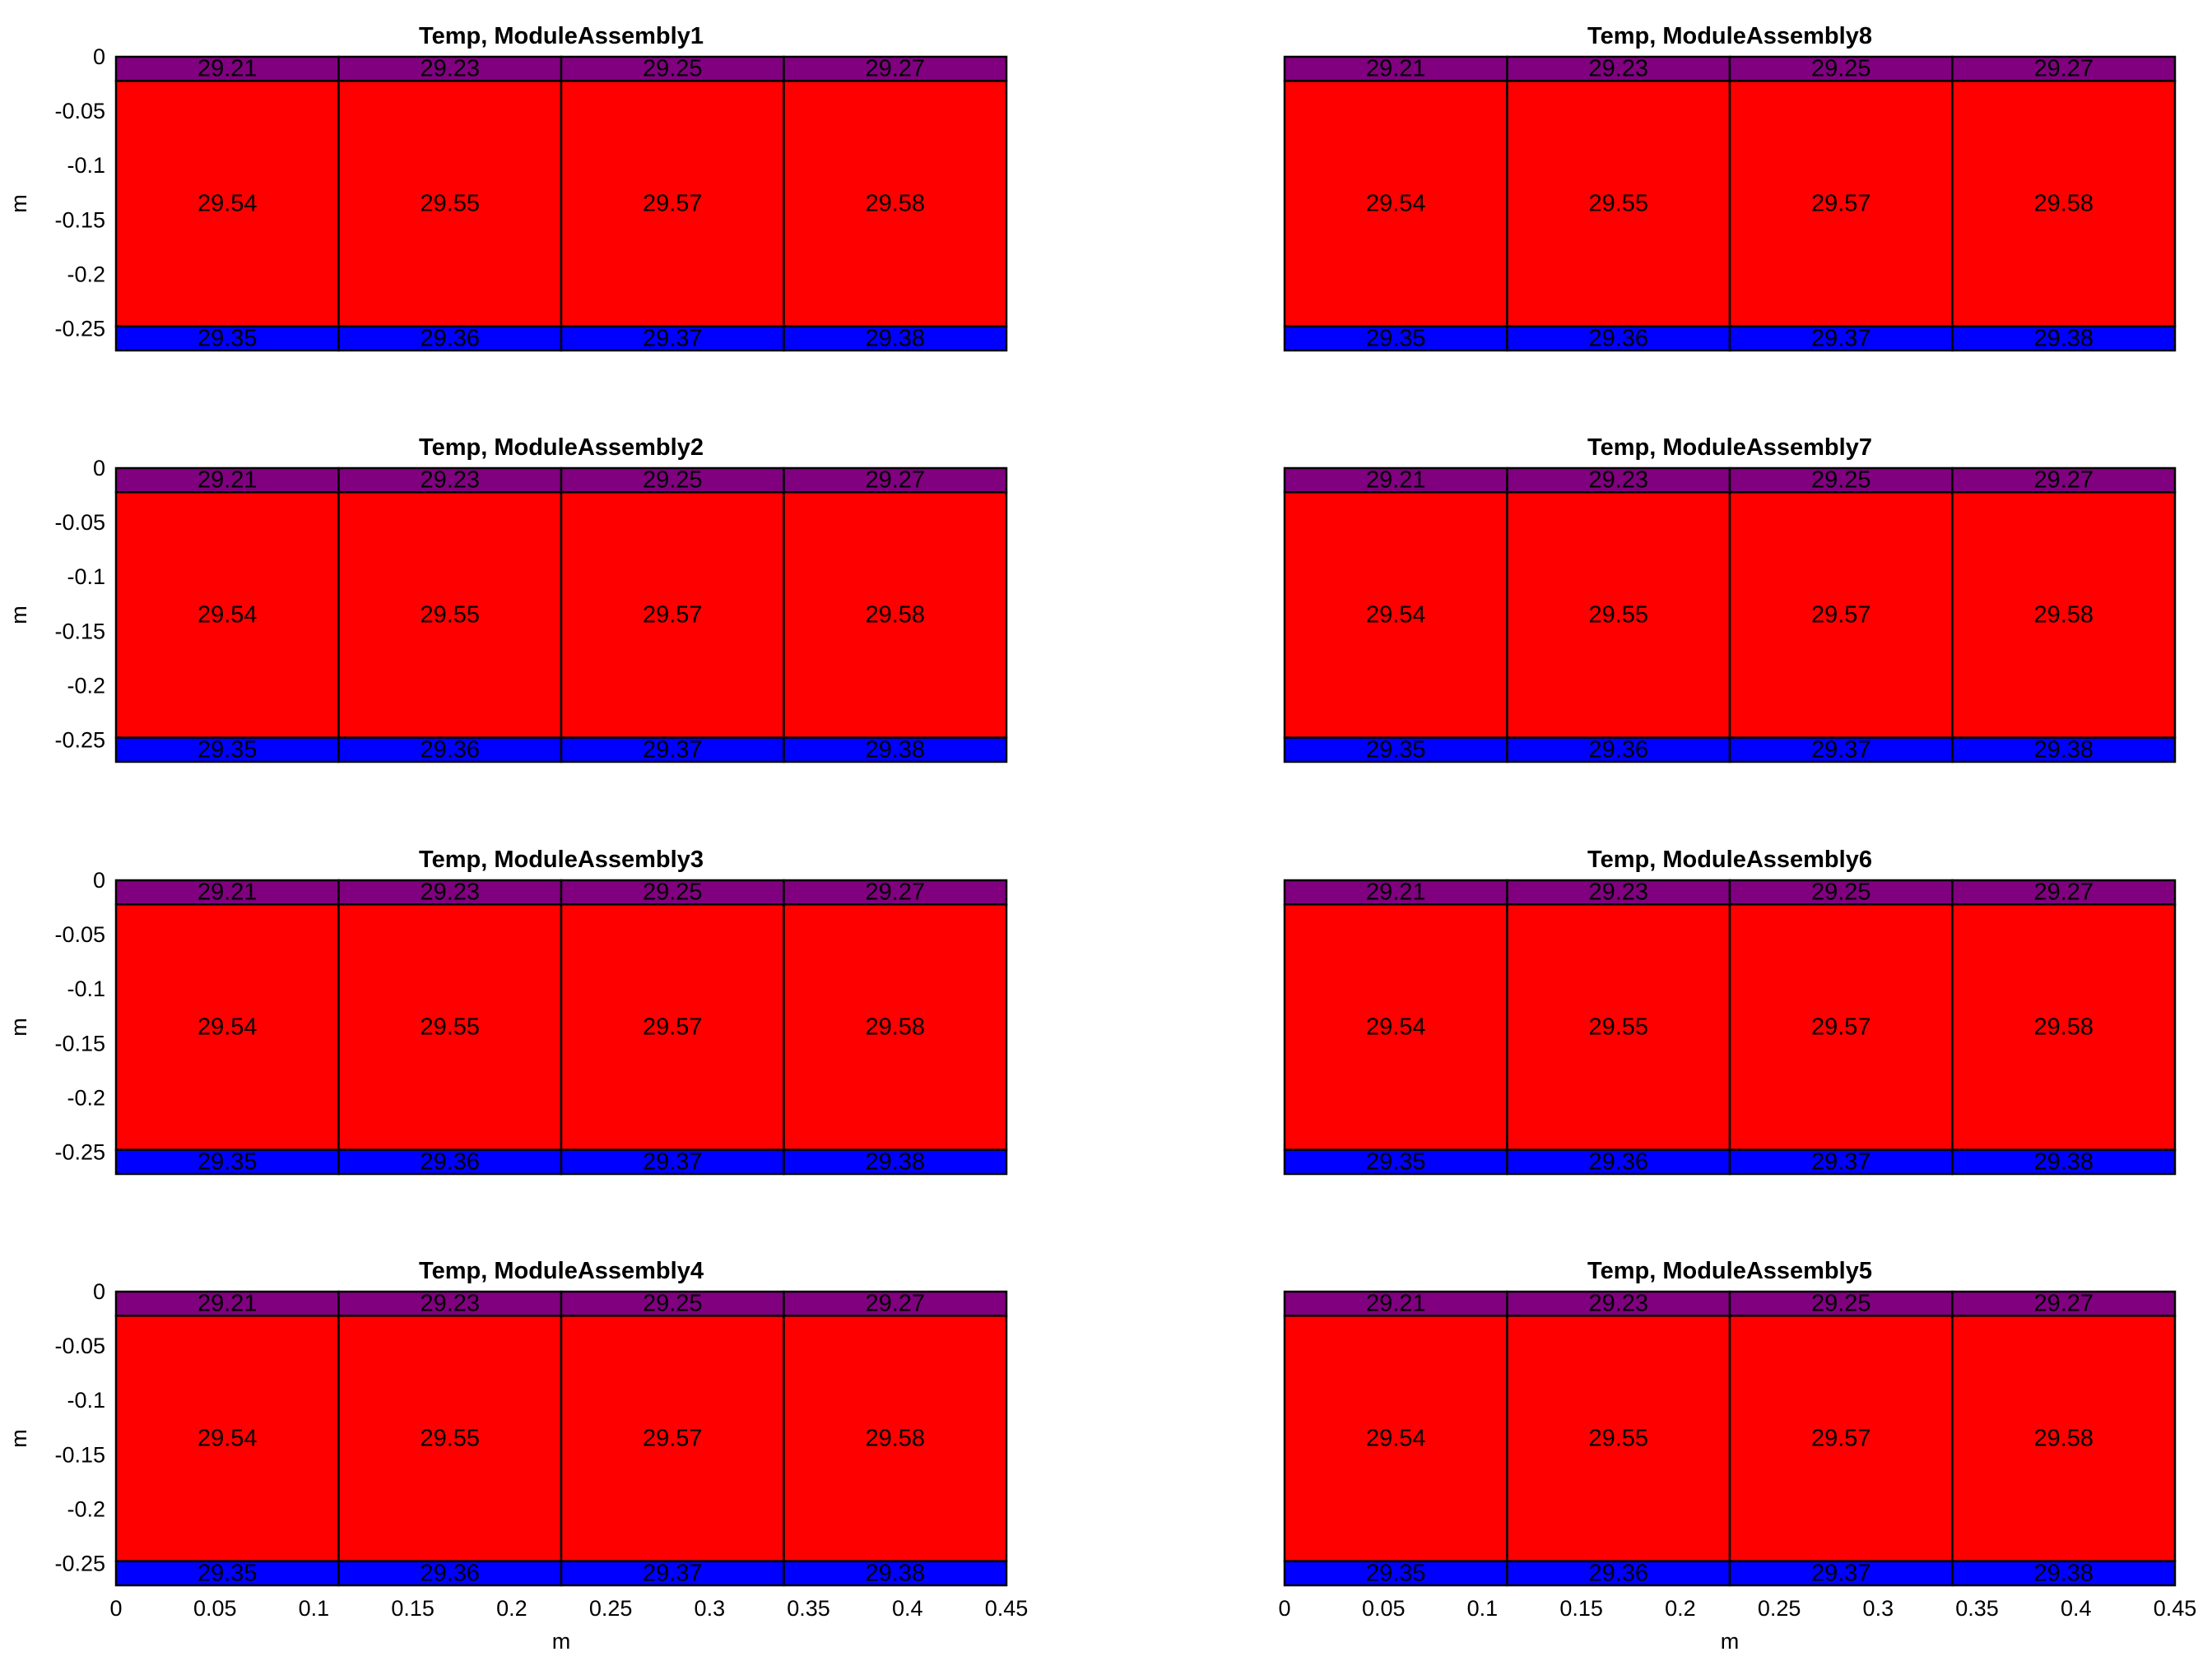  I want to click on chart-title: Temp, ModuleAssembly1, so click(561, 36).